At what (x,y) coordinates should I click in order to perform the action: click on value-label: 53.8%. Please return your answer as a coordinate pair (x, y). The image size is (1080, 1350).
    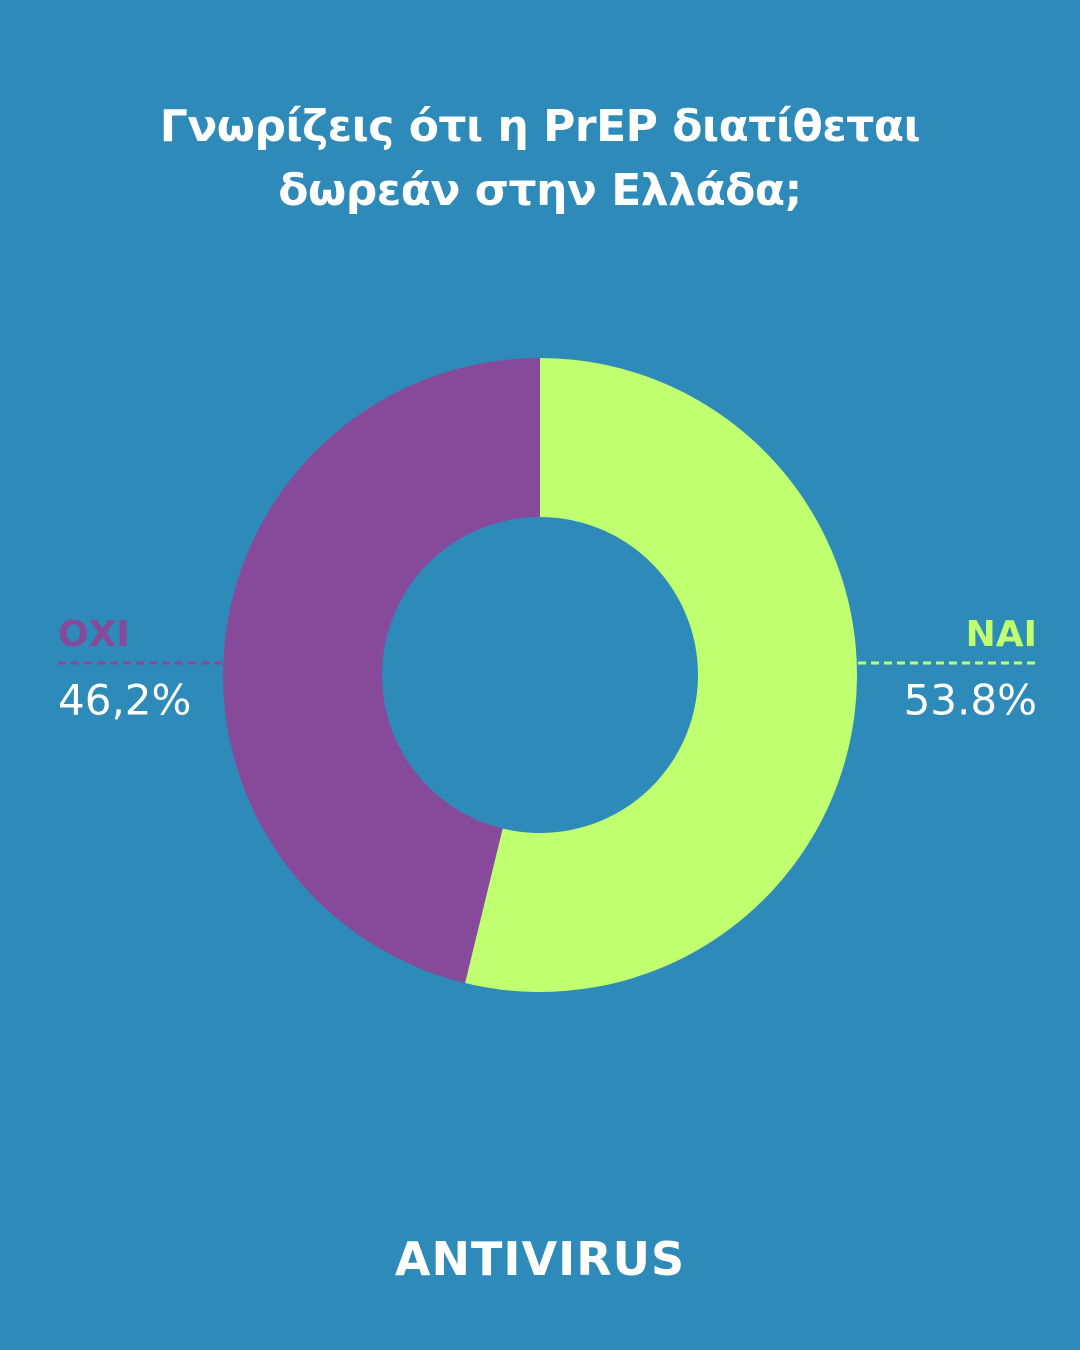
    Looking at the image, I should click on (970, 700).